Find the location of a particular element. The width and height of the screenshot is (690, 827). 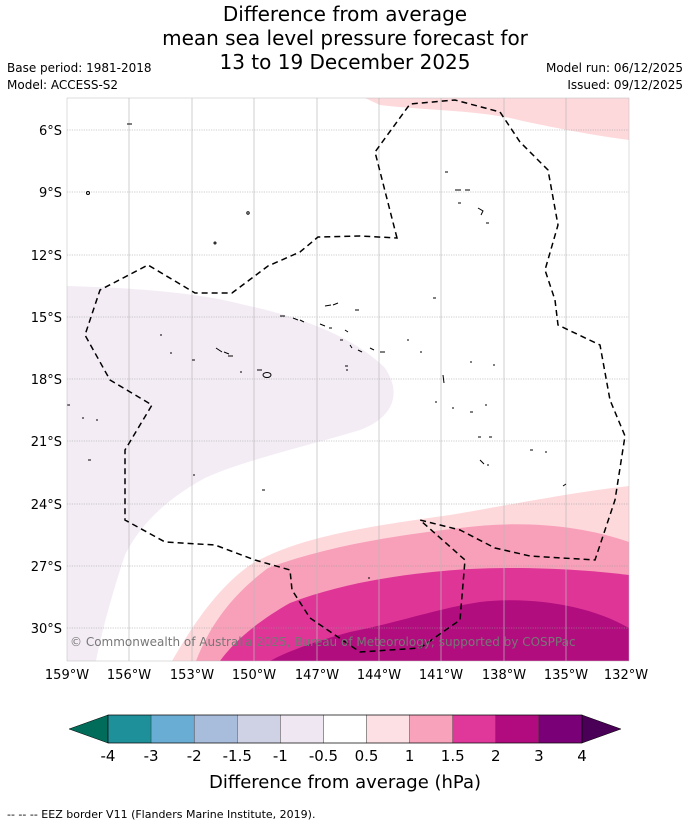

lat-label: 27°S is located at coordinates (46, 567).